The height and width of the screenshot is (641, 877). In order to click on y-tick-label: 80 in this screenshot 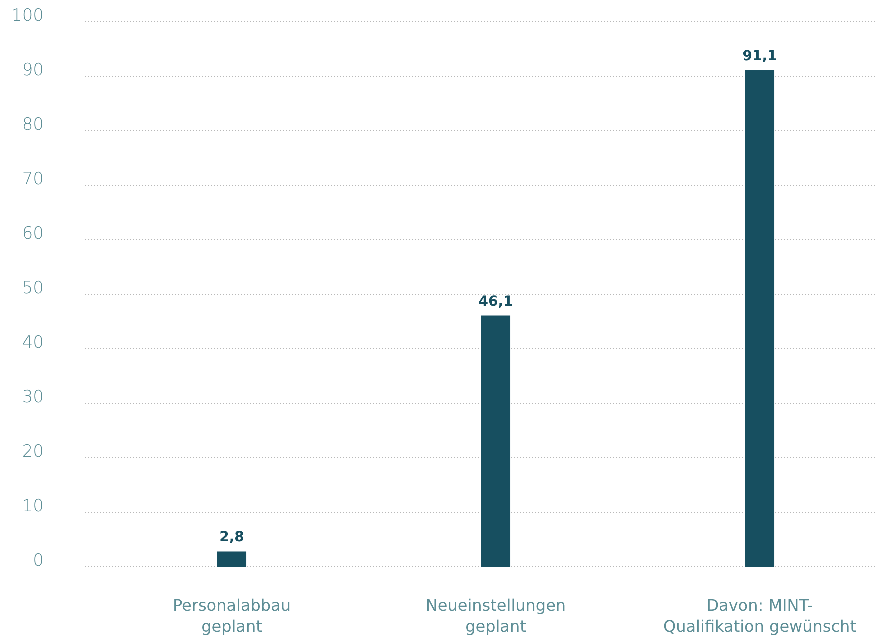, I will do `click(33, 125)`.